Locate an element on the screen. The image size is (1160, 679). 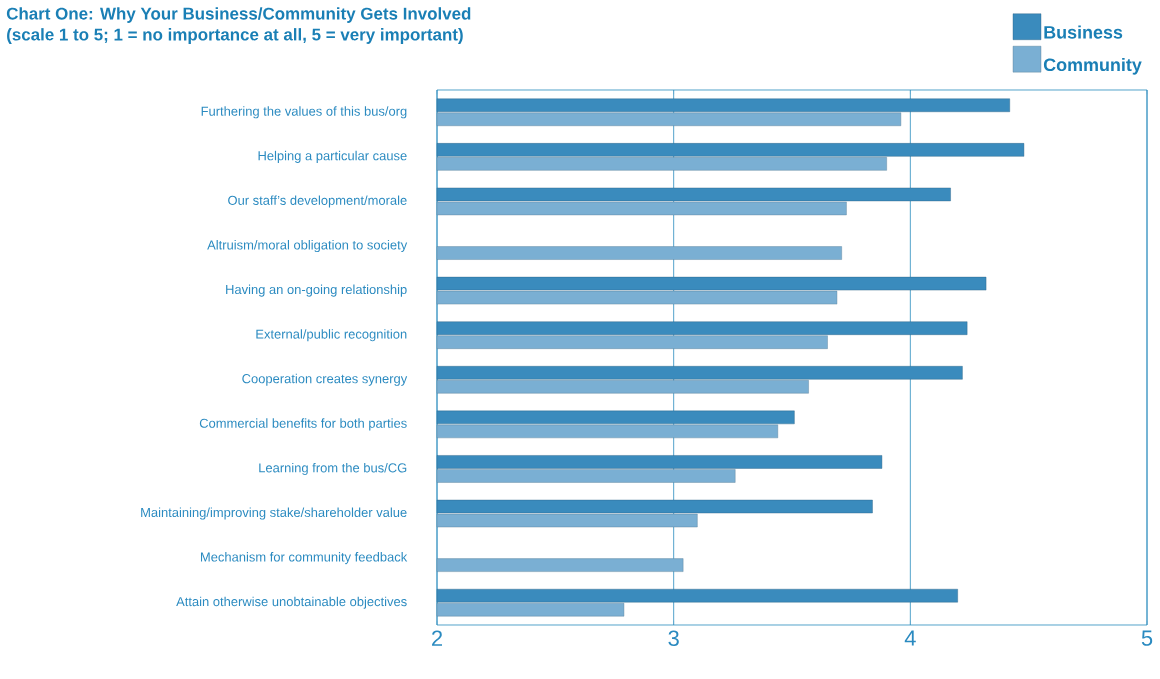
y-tick-label: Mechanism for community feedback is located at coordinates (304, 558).